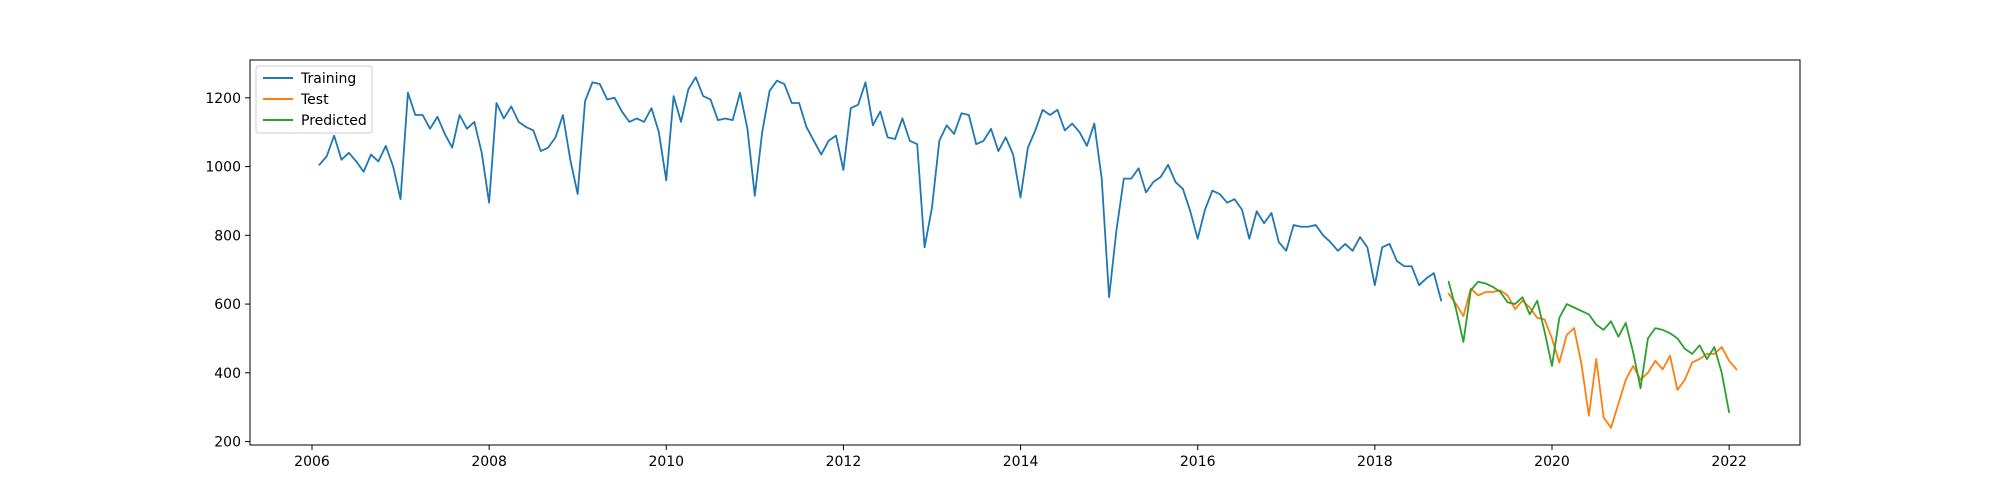  Describe the element at coordinates (227, 443) in the screenshot. I see `y-tick-label: 200` at that location.